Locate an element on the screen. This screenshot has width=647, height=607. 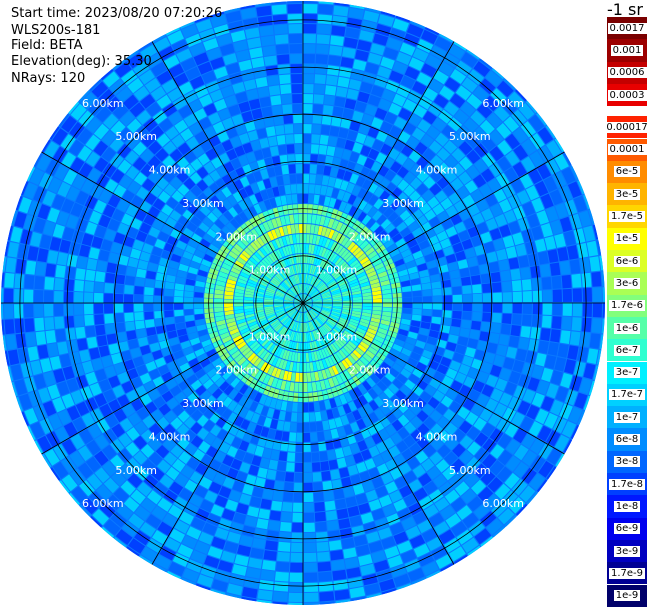
range-ring-label: 1.00km is located at coordinates (337, 270).